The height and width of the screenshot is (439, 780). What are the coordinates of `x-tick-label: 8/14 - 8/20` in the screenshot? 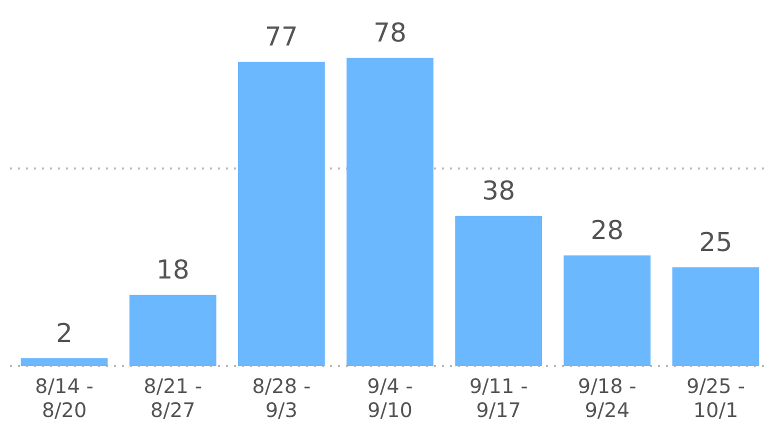 It's located at (64, 398).